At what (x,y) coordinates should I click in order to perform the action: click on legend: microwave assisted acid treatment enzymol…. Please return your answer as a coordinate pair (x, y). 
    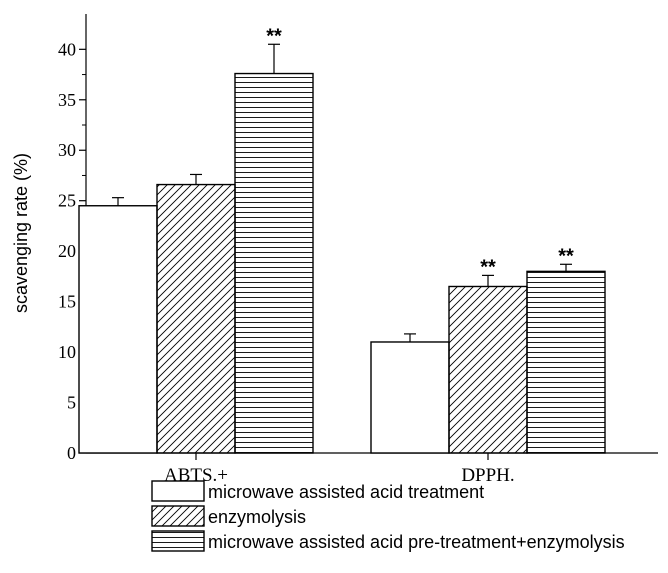
    Looking at the image, I should click on (388, 516).